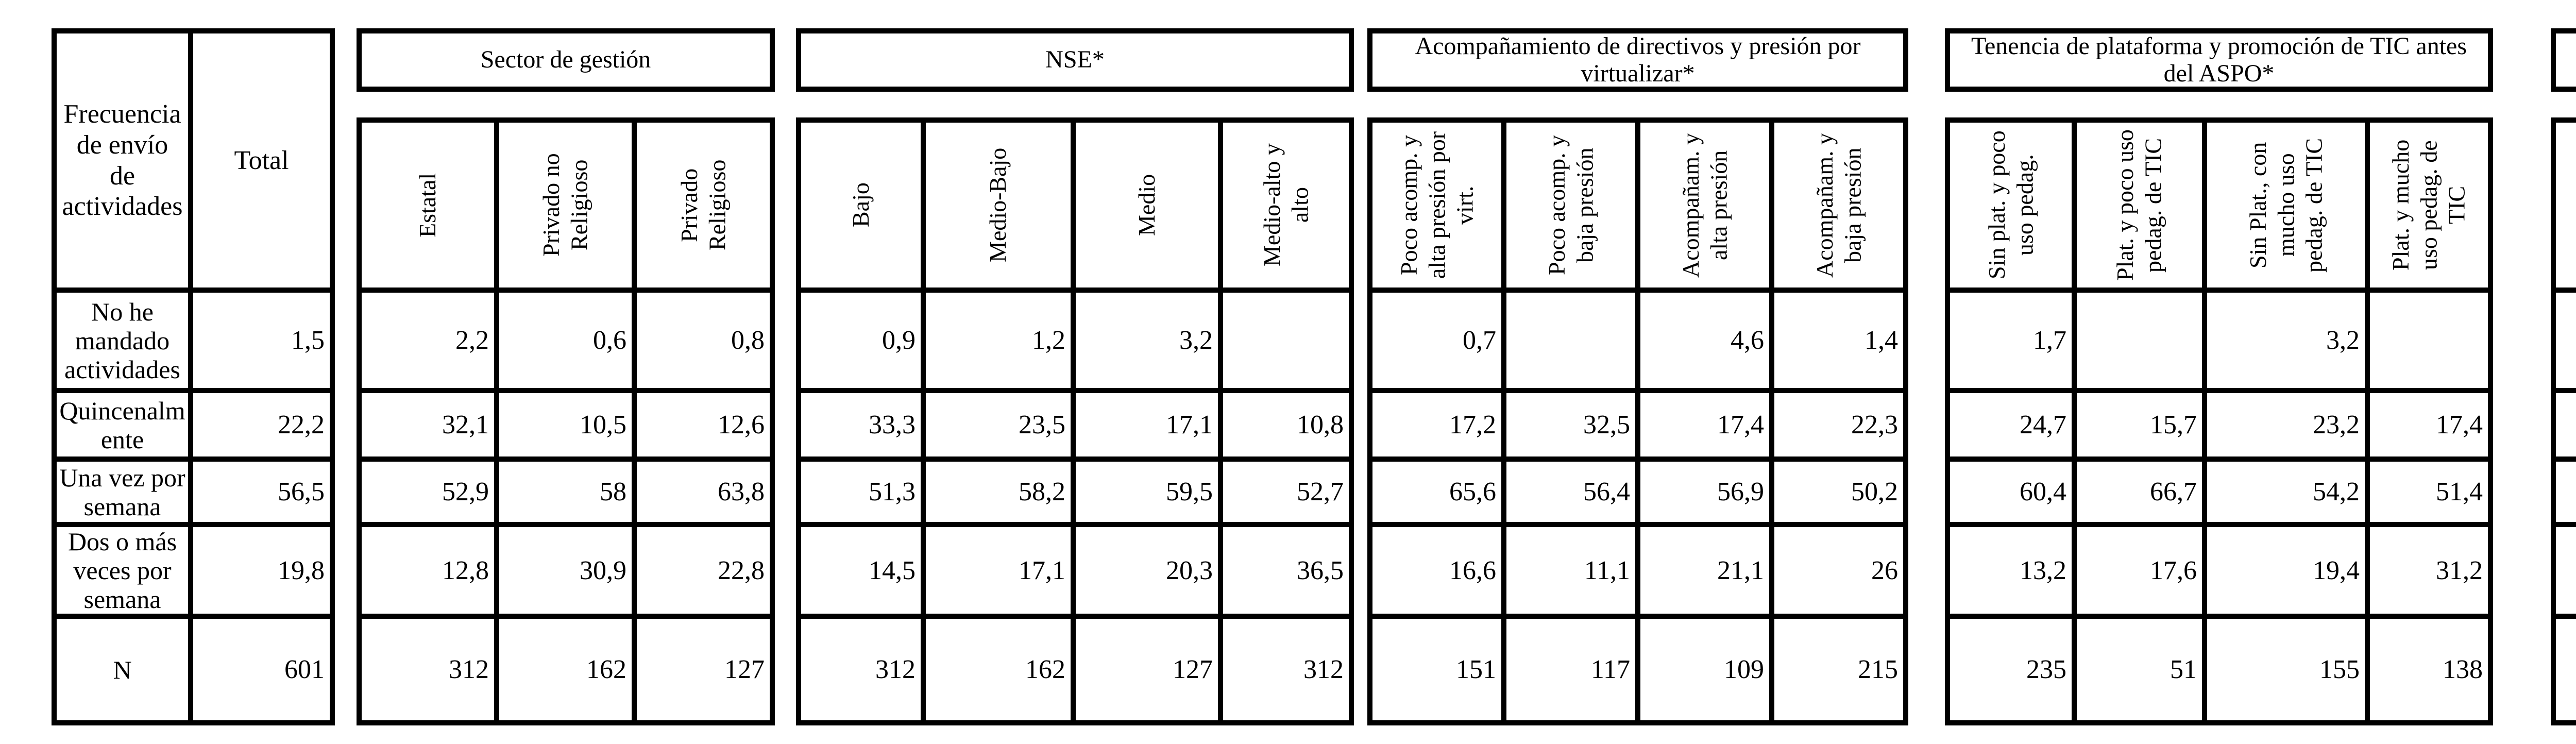 Image resolution: width=2576 pixels, height=744 pixels. Describe the element at coordinates (1436, 340) in the screenshot. I see `value-cell: 0,7` at that location.